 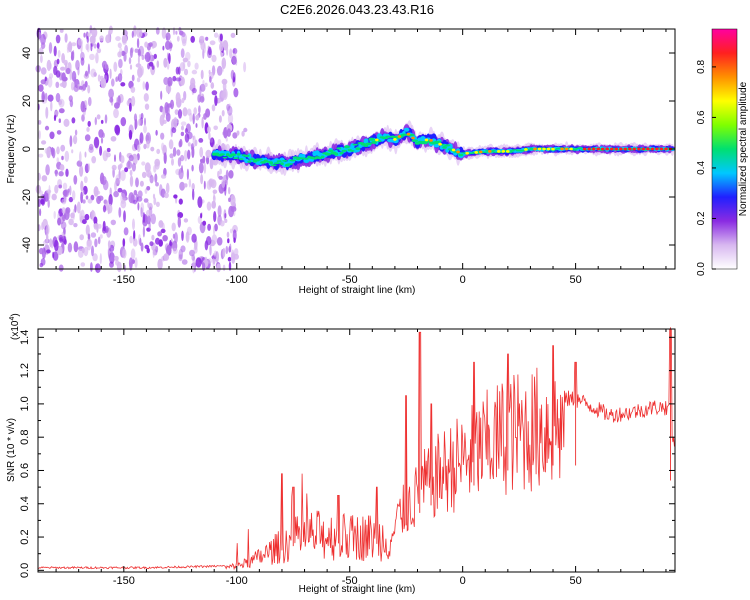 What do you see at coordinates (701, 269) in the screenshot?
I see `colorbar-tick-label: 0.0` at bounding box center [701, 269].